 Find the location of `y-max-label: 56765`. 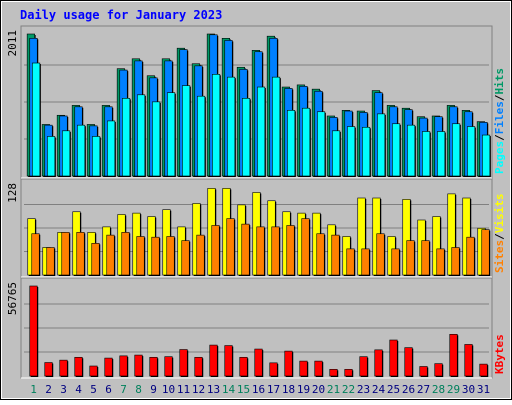

y-max-label: 56765 is located at coordinates (12, 298).